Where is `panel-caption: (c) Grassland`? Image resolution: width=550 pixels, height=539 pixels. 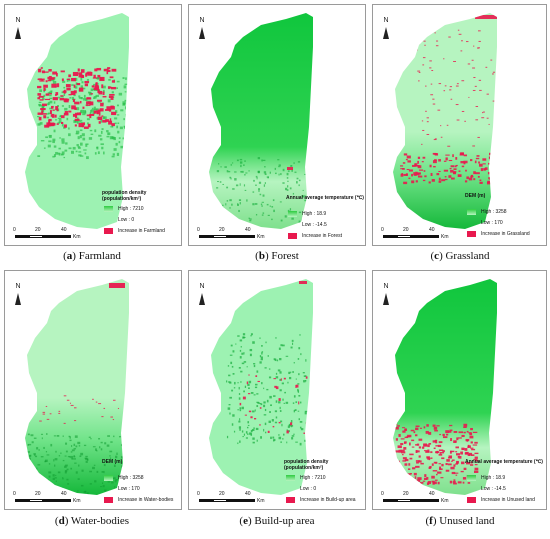 panel-caption: (c) Grassland is located at coordinates (460, 256).